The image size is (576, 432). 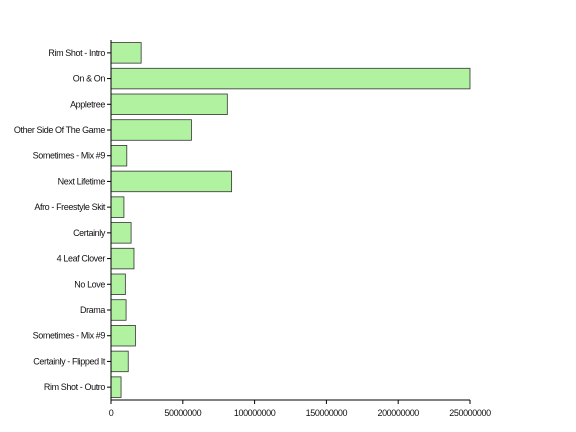 What do you see at coordinates (89, 79) in the screenshot?
I see `category-label: On & On` at bounding box center [89, 79].